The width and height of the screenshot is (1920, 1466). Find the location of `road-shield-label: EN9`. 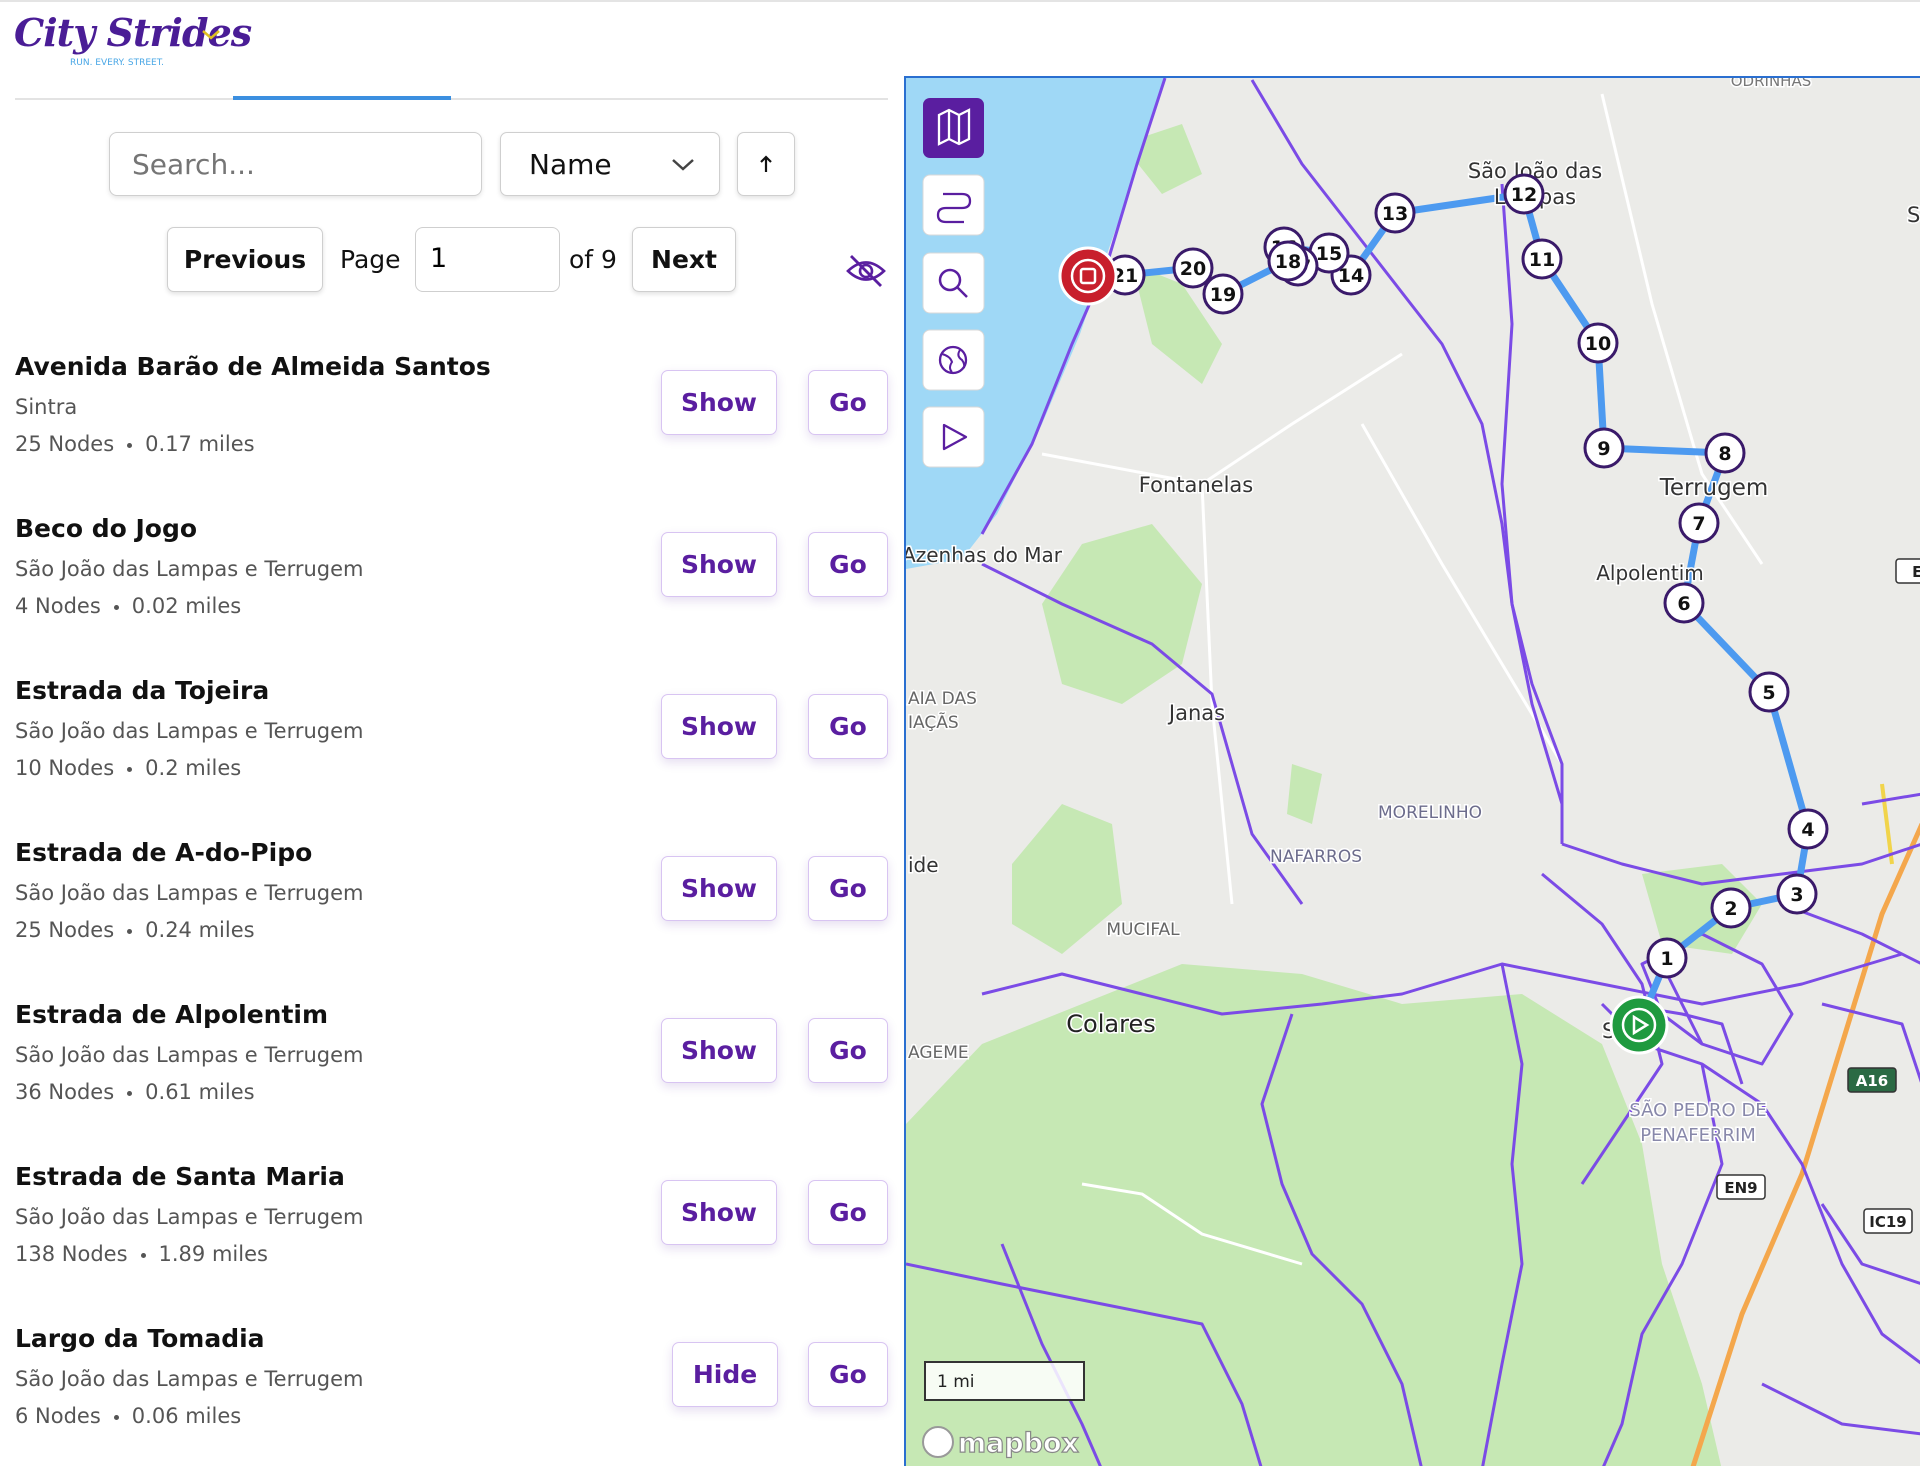

road-shield-label: EN9 is located at coordinates (1740, 1188).